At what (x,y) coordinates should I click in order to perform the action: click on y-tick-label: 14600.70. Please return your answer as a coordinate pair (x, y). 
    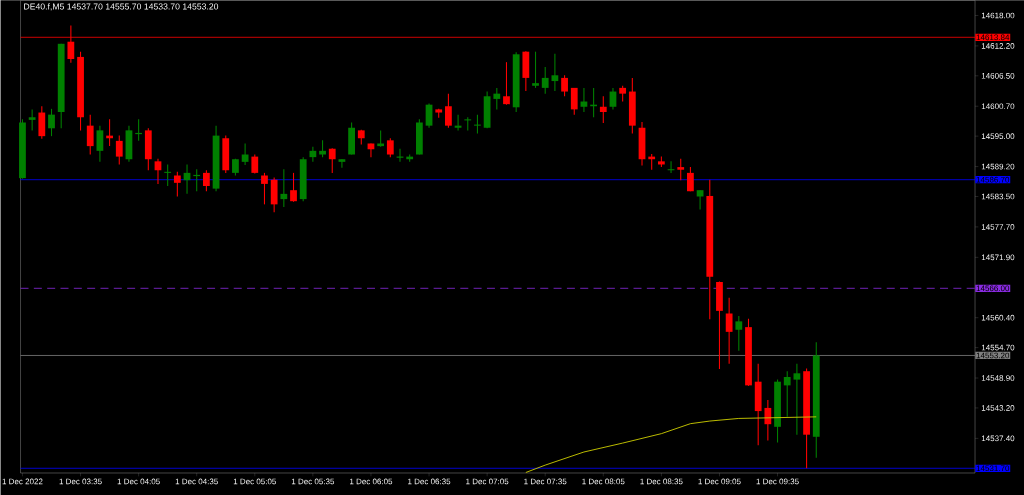
    Looking at the image, I should click on (998, 106).